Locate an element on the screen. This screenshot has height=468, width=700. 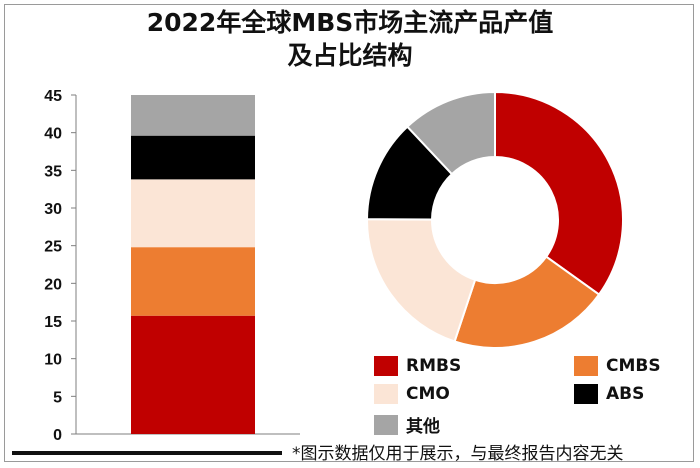
chart-title-line-2: 及占比结构 is located at coordinates (350, 55).